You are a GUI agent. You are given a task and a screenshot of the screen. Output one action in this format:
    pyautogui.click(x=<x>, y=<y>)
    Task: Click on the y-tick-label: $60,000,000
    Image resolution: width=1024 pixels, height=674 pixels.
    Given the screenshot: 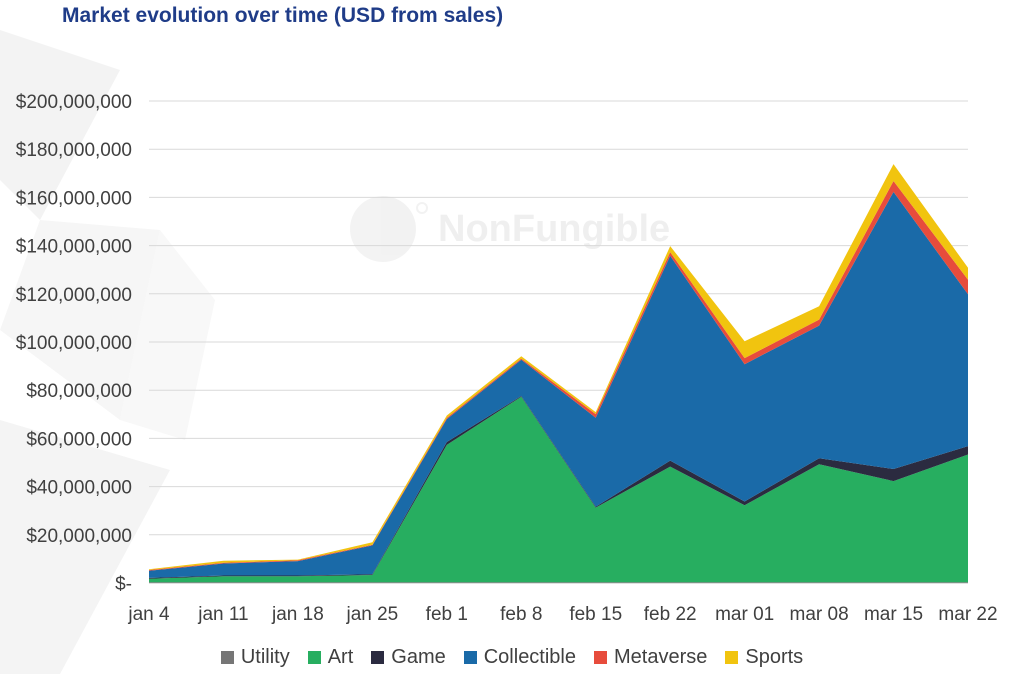 What is the action you would take?
    pyautogui.click(x=79, y=439)
    